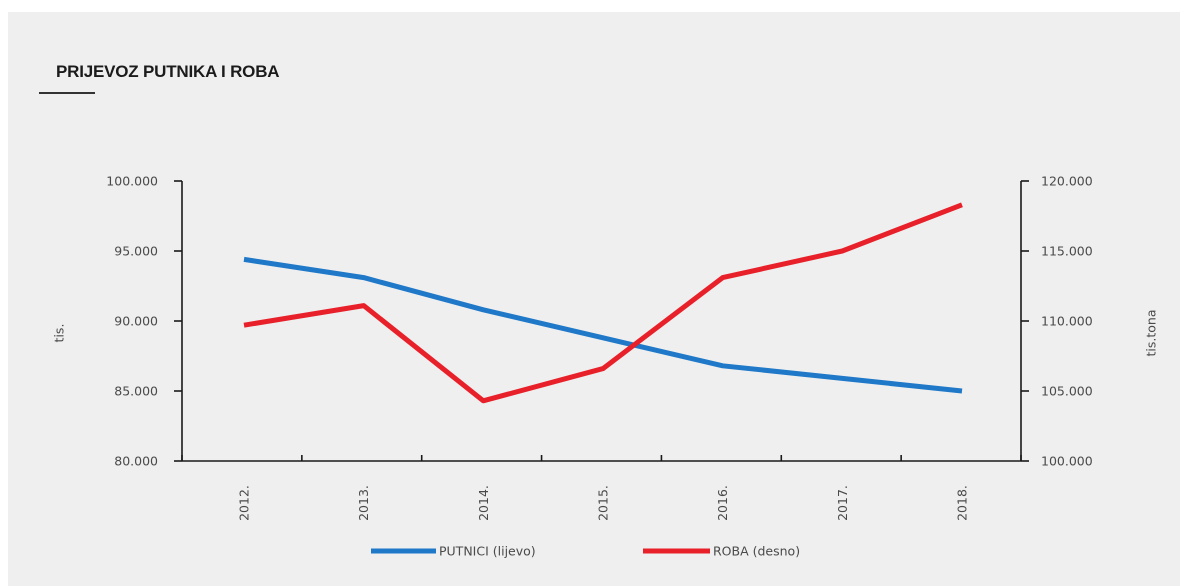  What do you see at coordinates (1067, 181) in the screenshot?
I see `right-y-tick-label: 120.000` at bounding box center [1067, 181].